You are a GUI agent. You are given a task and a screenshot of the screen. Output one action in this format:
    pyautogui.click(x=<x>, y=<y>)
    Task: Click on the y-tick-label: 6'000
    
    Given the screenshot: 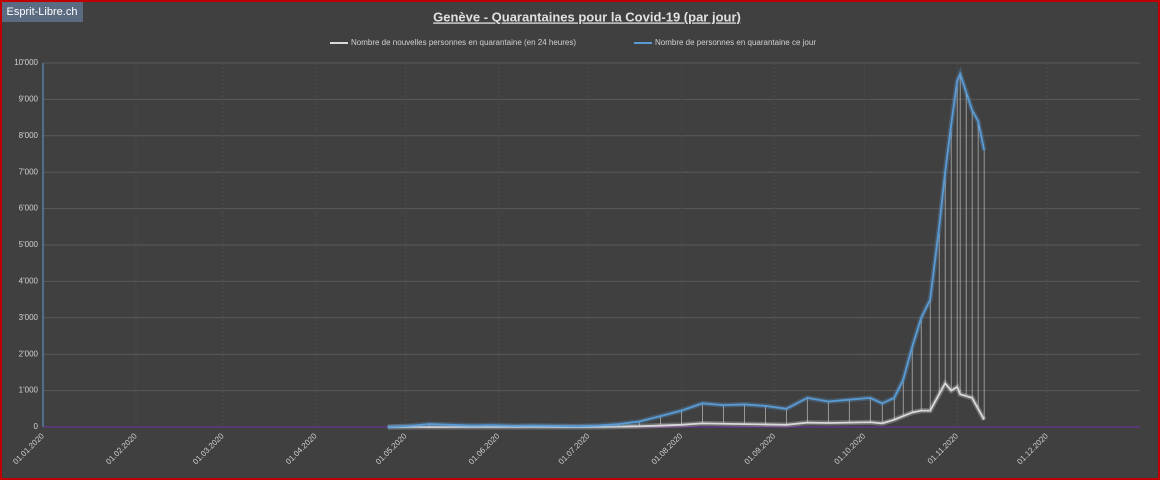 What is the action you would take?
    pyautogui.click(x=29, y=208)
    